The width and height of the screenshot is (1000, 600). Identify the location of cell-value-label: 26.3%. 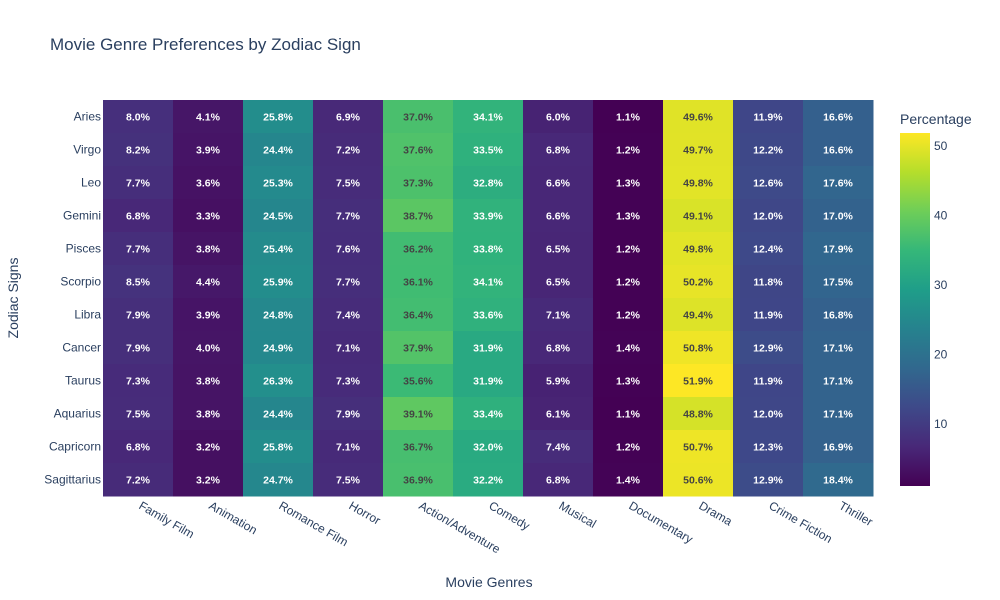
(278, 382).